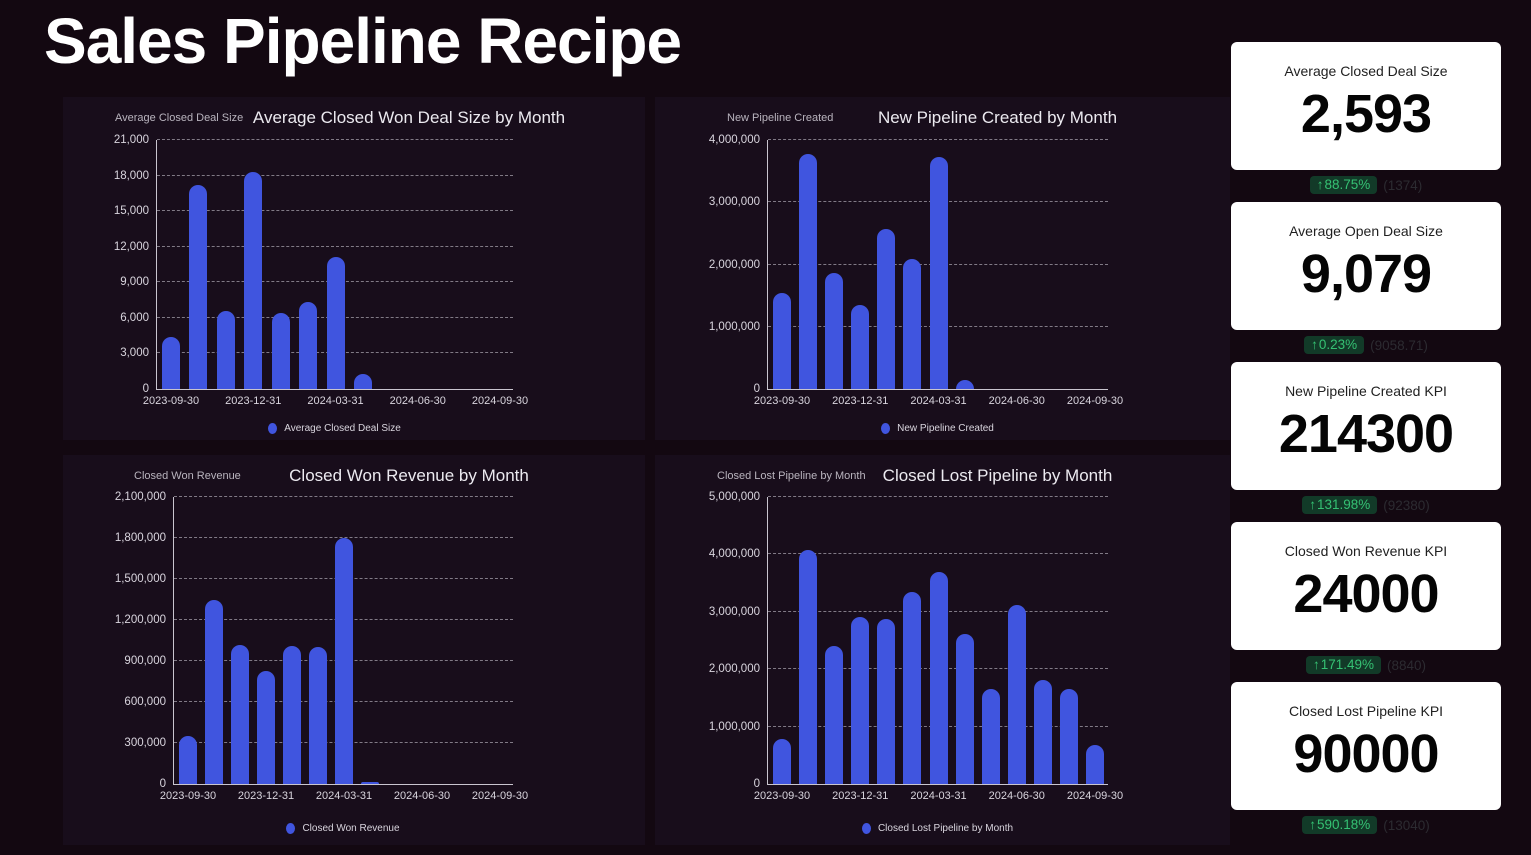 This screenshot has height=855, width=1531. What do you see at coordinates (1366, 711) in the screenshot?
I see `kpi-title: Closed Lost Pipeline KPI` at bounding box center [1366, 711].